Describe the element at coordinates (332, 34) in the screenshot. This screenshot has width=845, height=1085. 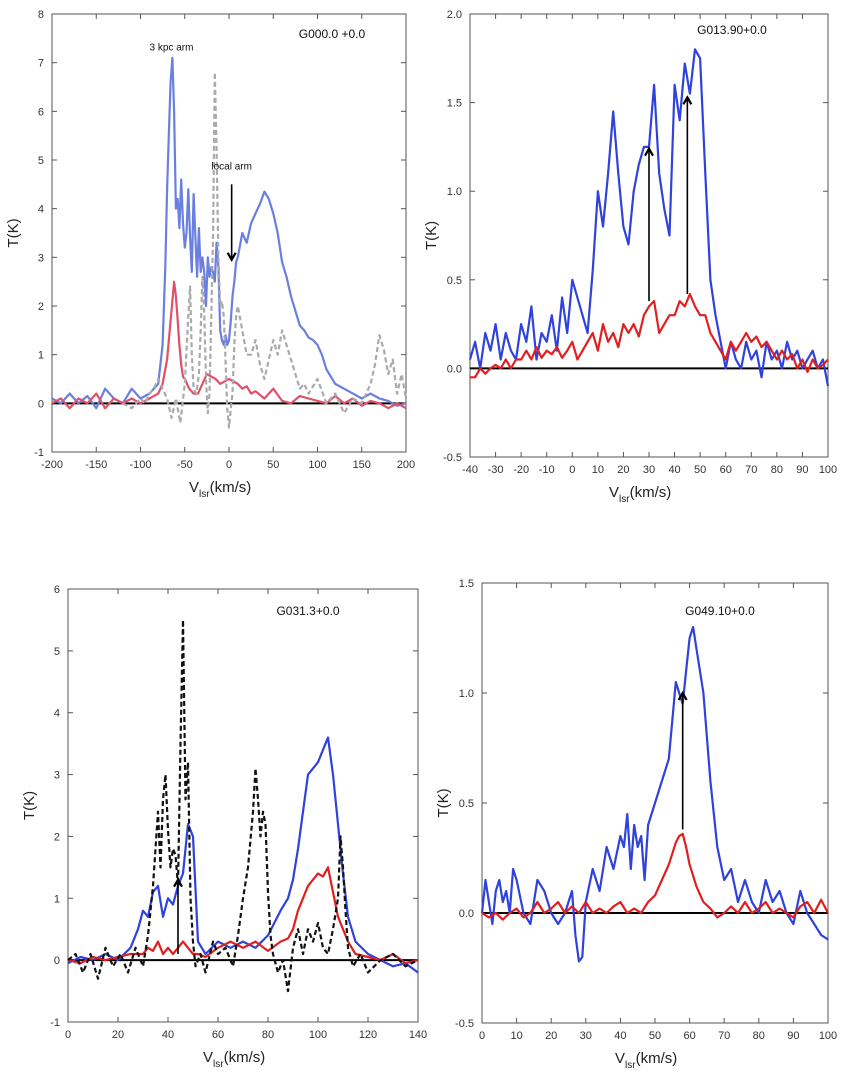
I see `panel-title: G000.0 +0.0` at that location.